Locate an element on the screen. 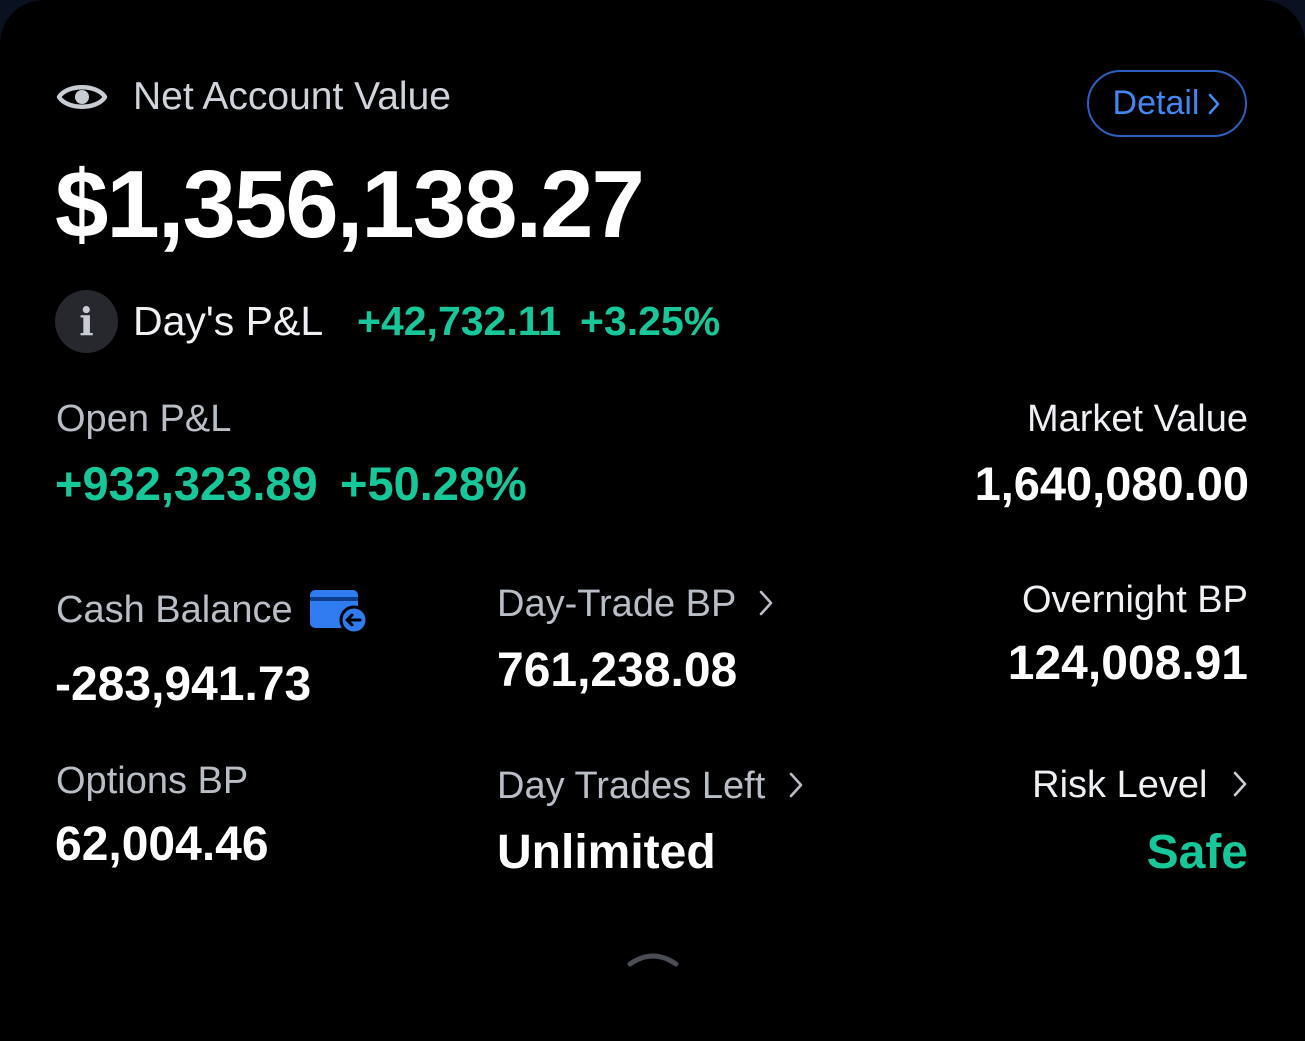 This screenshot has height=1041, width=1305. wallet-icon is located at coordinates (340, 611).